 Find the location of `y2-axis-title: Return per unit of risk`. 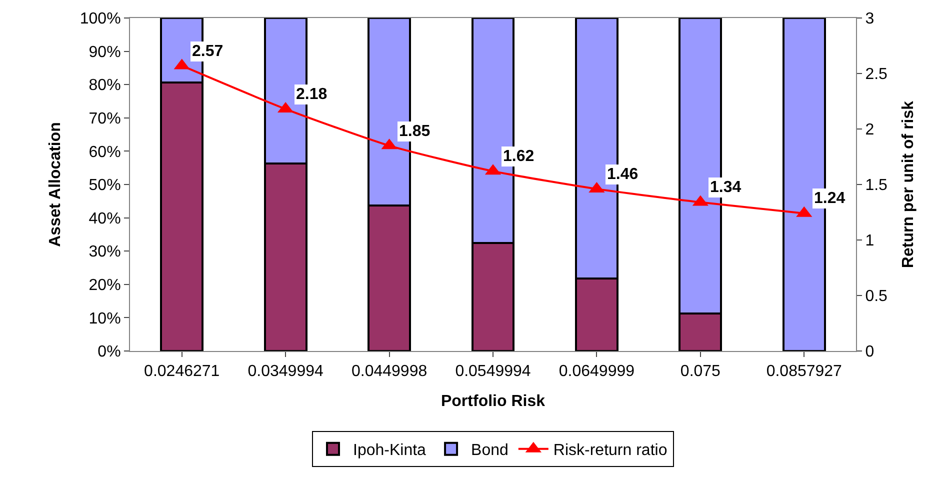

y2-axis-title: Return per unit of risk is located at coordinates (909, 184).